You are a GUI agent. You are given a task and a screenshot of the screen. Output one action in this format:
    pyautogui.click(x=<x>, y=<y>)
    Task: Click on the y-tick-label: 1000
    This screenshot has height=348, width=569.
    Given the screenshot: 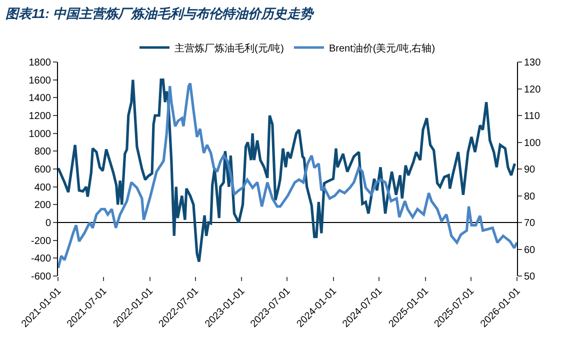 What is the action you would take?
    pyautogui.click(x=40, y=134)
    